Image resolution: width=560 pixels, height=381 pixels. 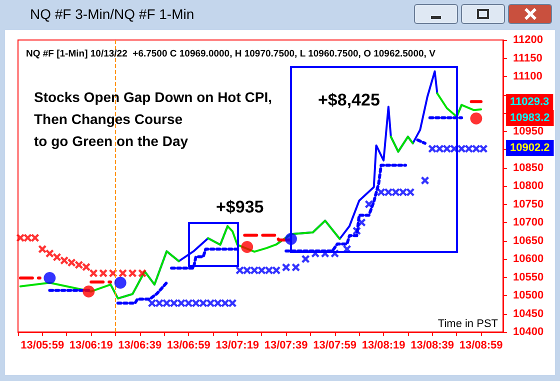 I want to click on text: 10983.2, so click(x=530, y=118).